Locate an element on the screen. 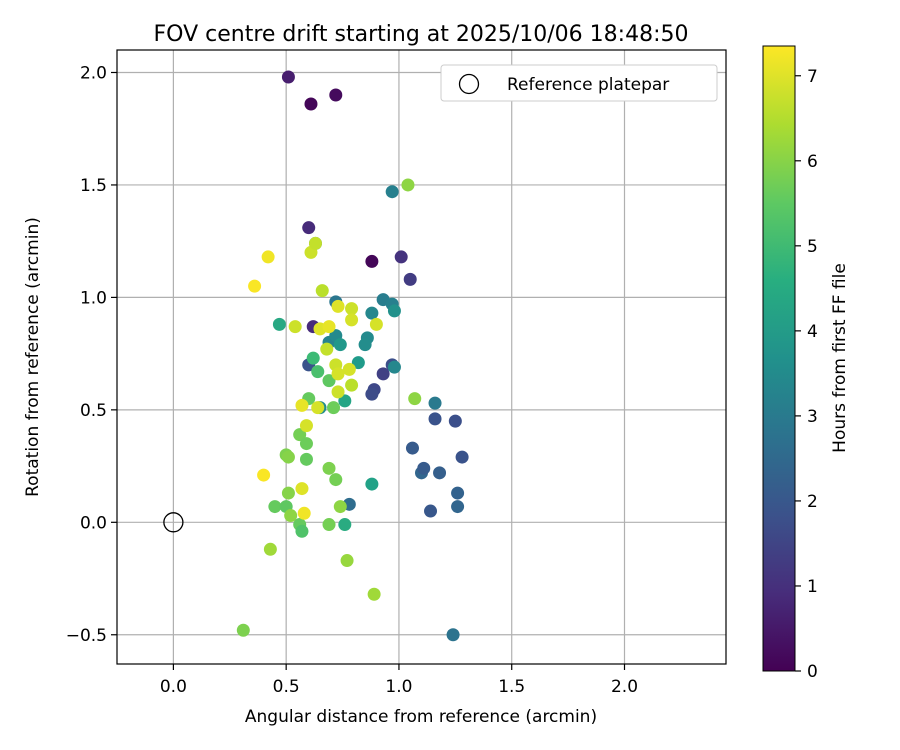 This screenshot has width=900, height=750. colorbar-tick-label: 7 is located at coordinates (812, 77).